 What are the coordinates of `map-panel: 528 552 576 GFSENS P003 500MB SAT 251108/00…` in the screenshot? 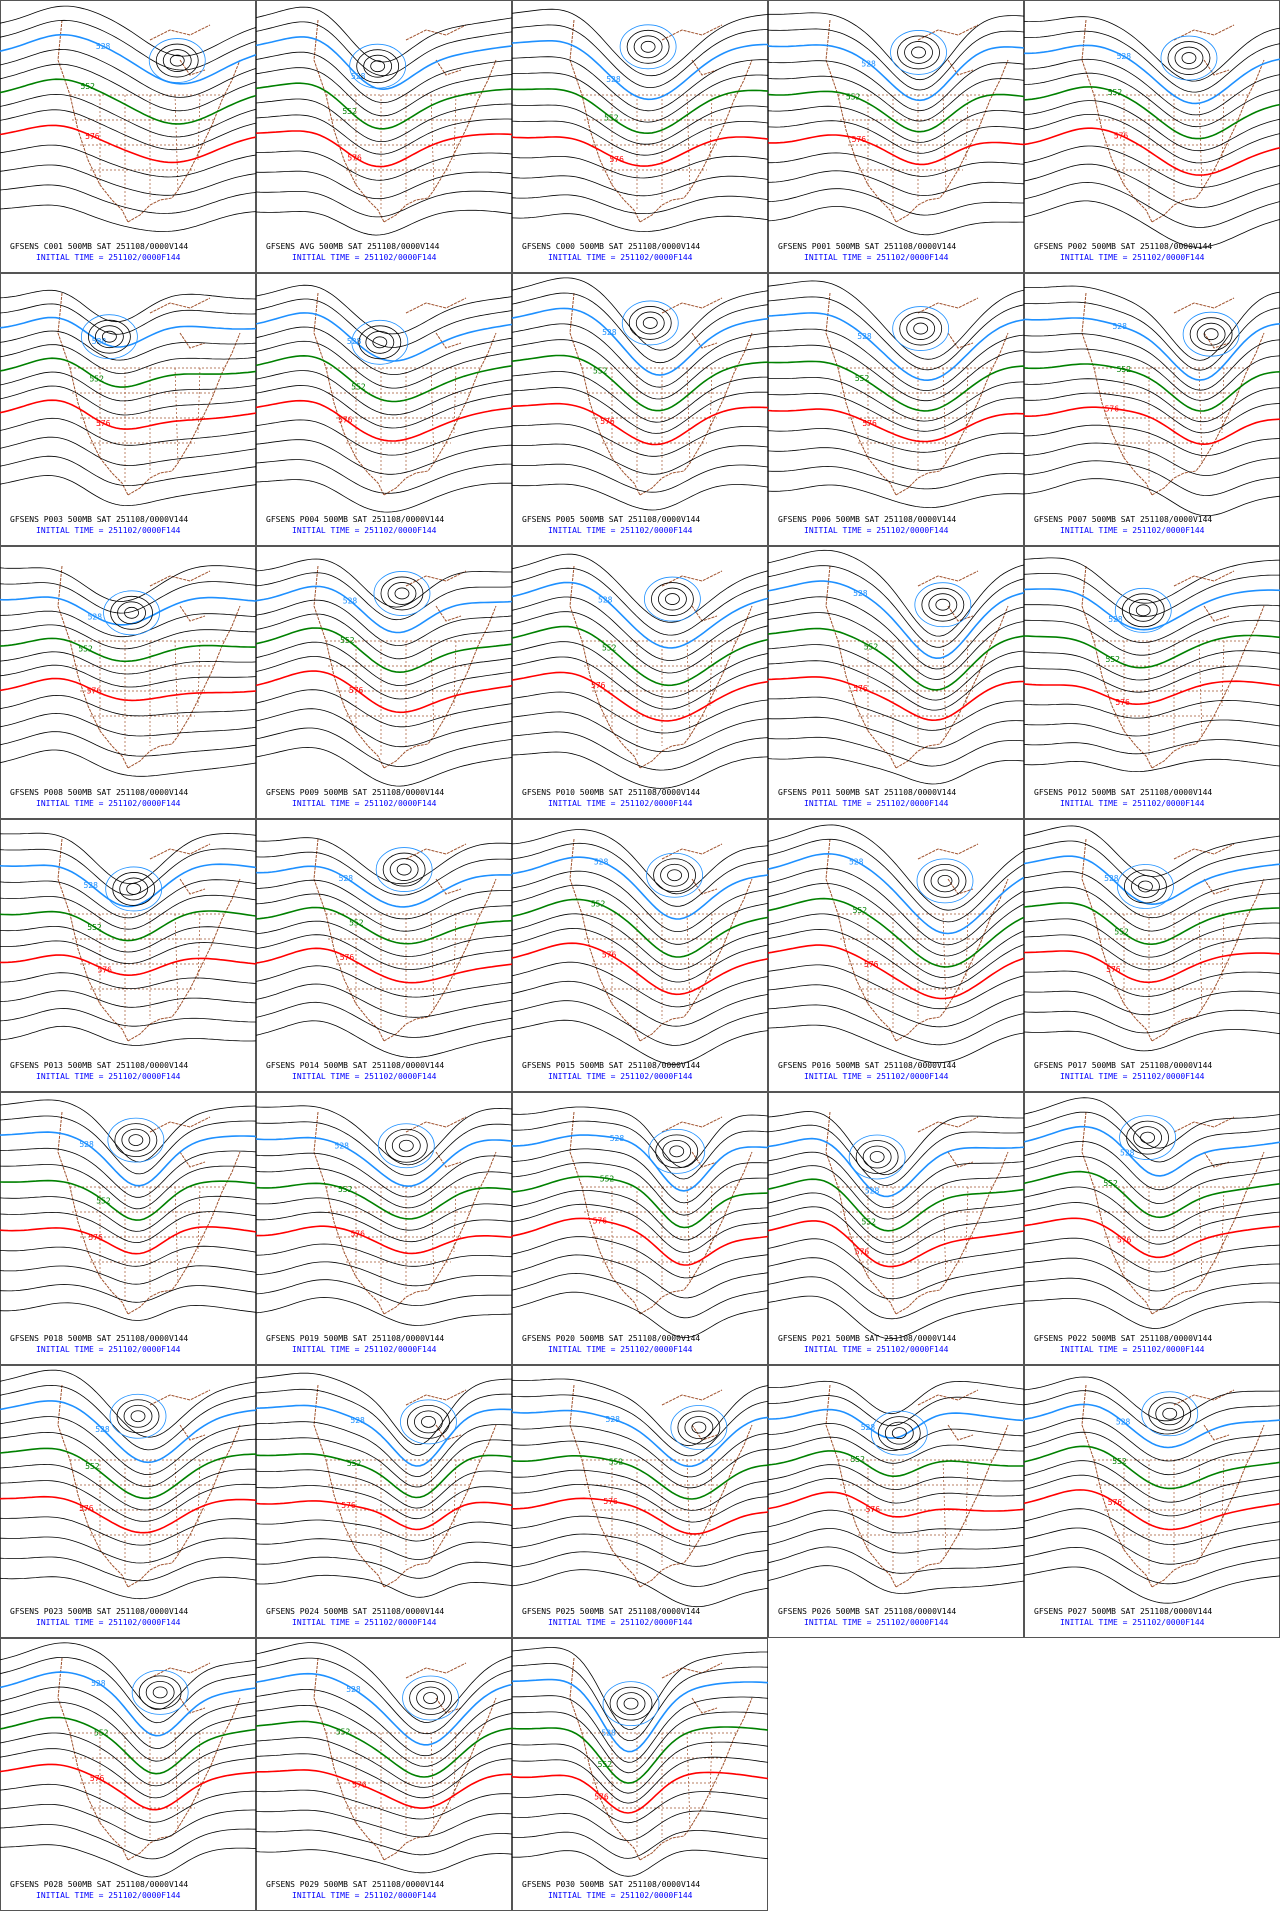 It's located at (128, 409).